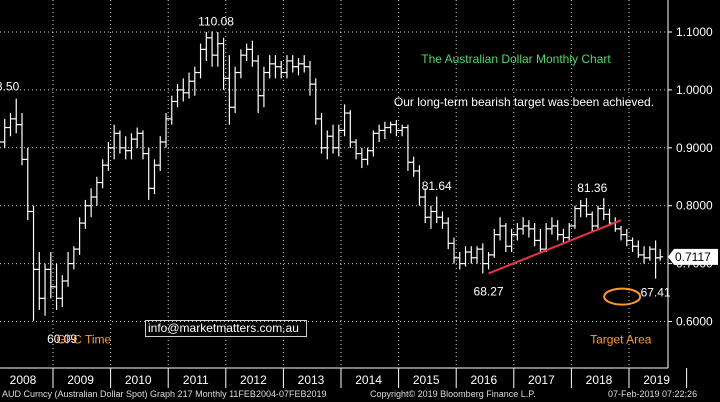 The image size is (720, 402). What do you see at coordinates (138, 380) in the screenshot?
I see `x-tick-label: 2010` at bounding box center [138, 380].